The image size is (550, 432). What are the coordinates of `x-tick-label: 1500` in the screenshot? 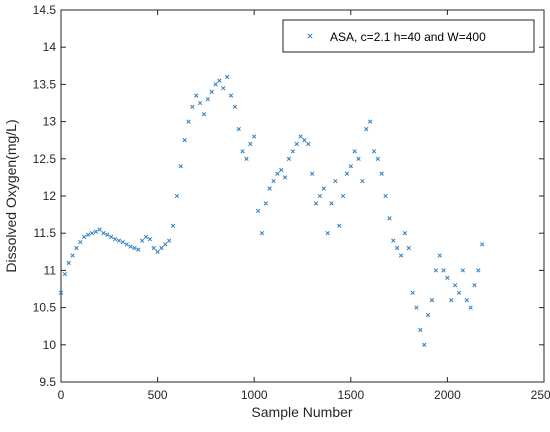 It's located at (350, 395).